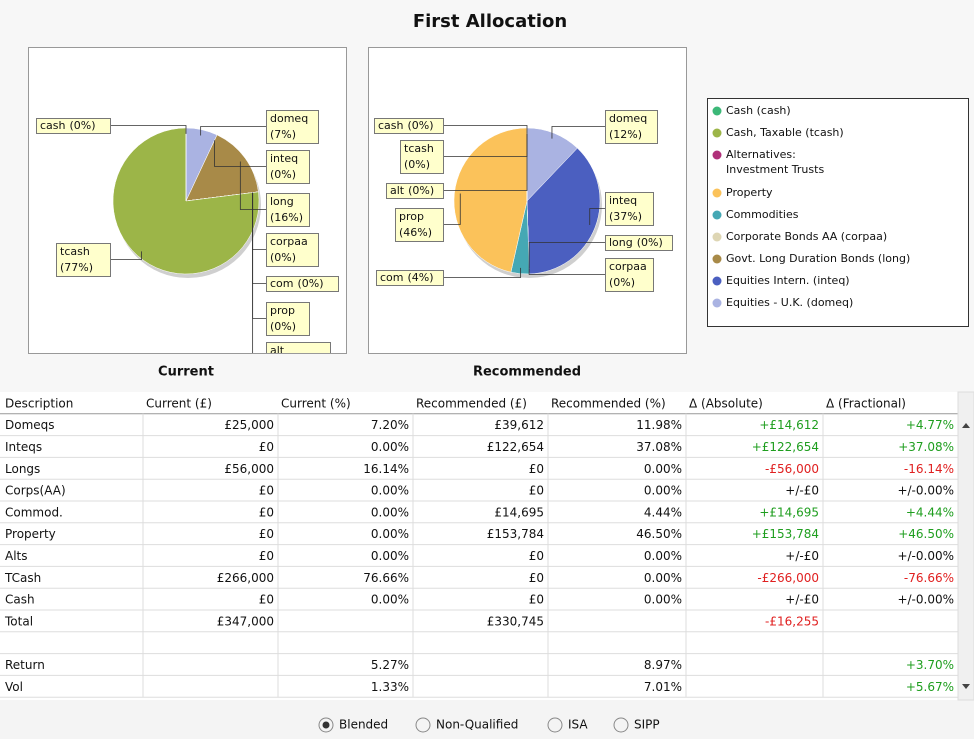  What do you see at coordinates (179, 403) in the screenshot?
I see `column-header: Current (£)` at bounding box center [179, 403].